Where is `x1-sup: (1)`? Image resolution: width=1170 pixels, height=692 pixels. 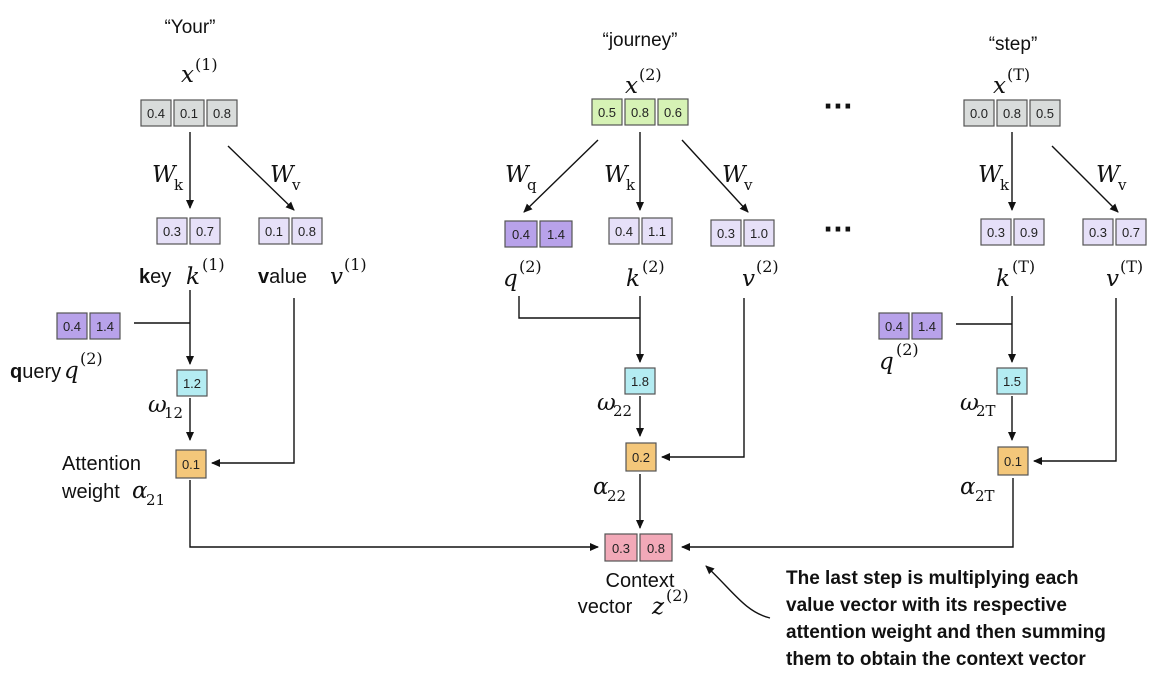 x1-sup: (1) is located at coordinates (206, 64).